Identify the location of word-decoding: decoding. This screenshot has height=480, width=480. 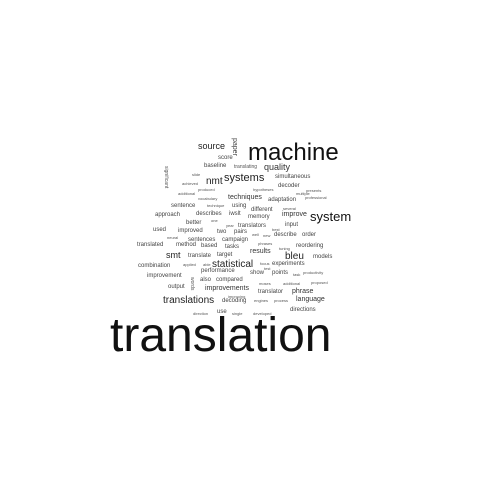
(234, 301).